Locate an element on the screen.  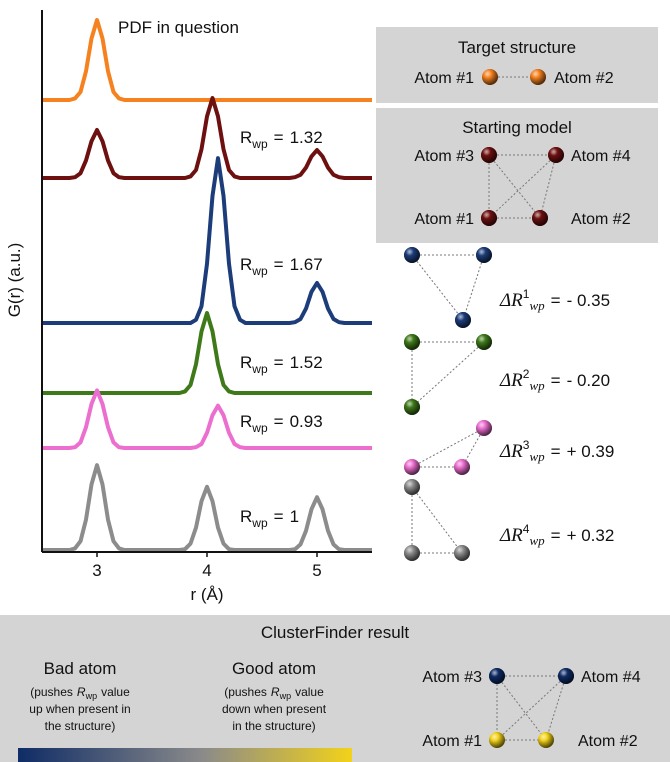
note-symbol: R is located at coordinates (81, 692).